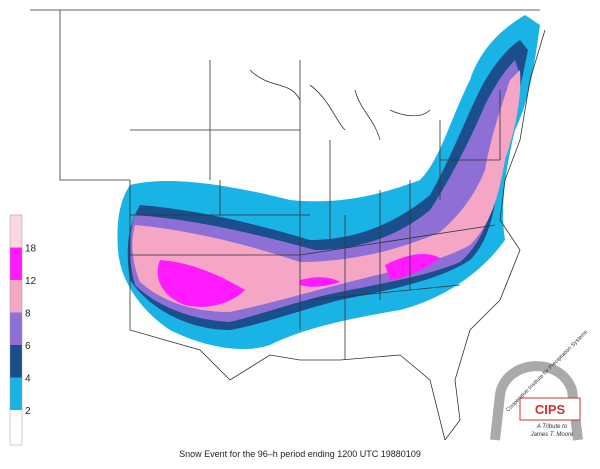  I want to click on logo-tribute: A Tribute to, so click(552, 427).